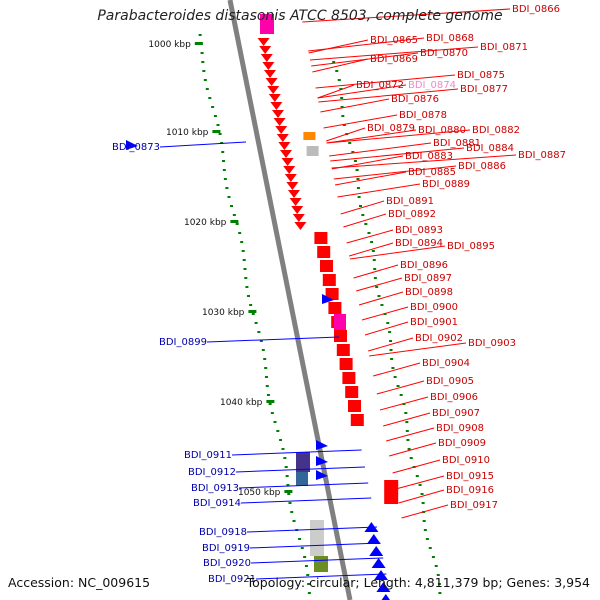 The image size is (600, 600). Describe the element at coordinates (446, 184) in the screenshot. I see `gene-label-forward: BDI_0889` at that location.